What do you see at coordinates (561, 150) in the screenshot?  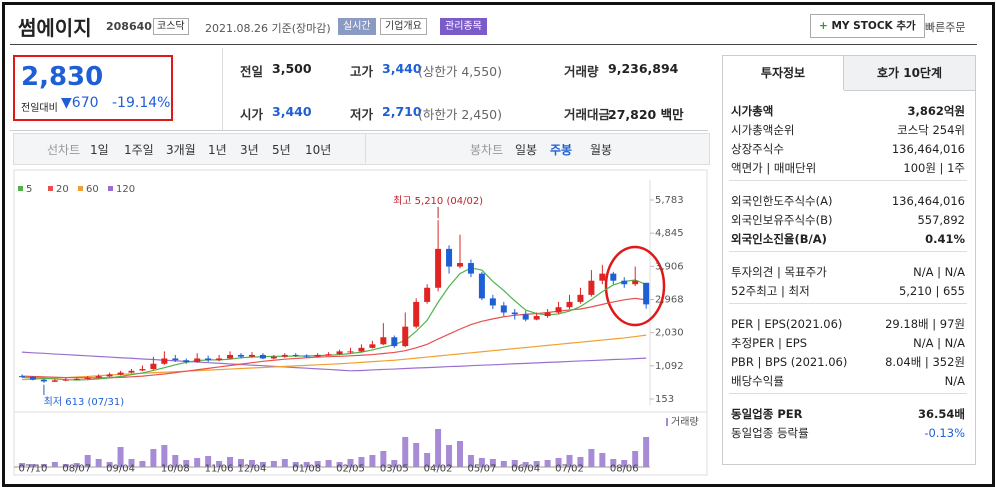 I see `period-tab: 주봉` at bounding box center [561, 150].